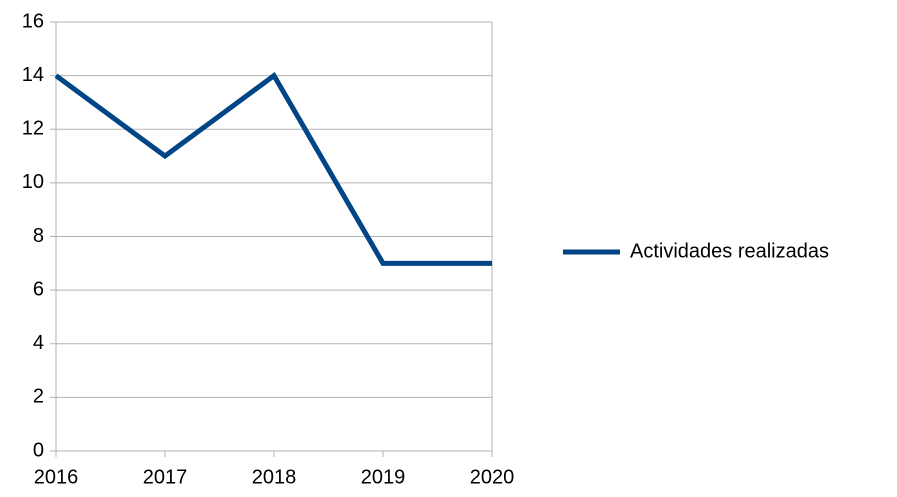 The height and width of the screenshot is (497, 897). What do you see at coordinates (274, 477) in the screenshot?
I see `x-tick-label: 2018` at bounding box center [274, 477].